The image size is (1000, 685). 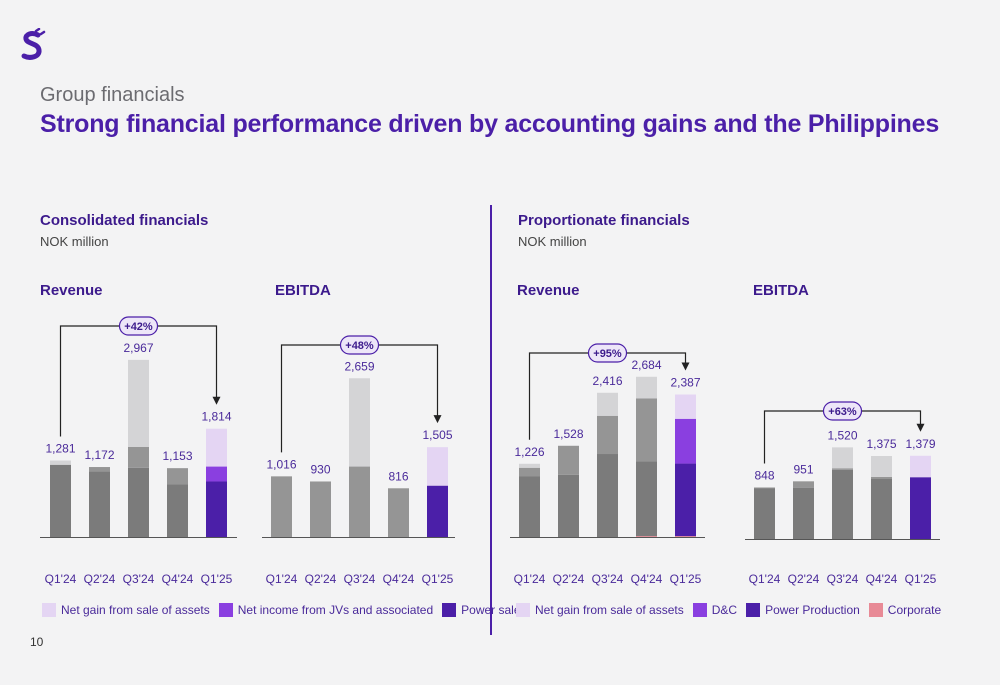 I want to click on proportionate-legend-item: Corporate, so click(x=905, y=610).